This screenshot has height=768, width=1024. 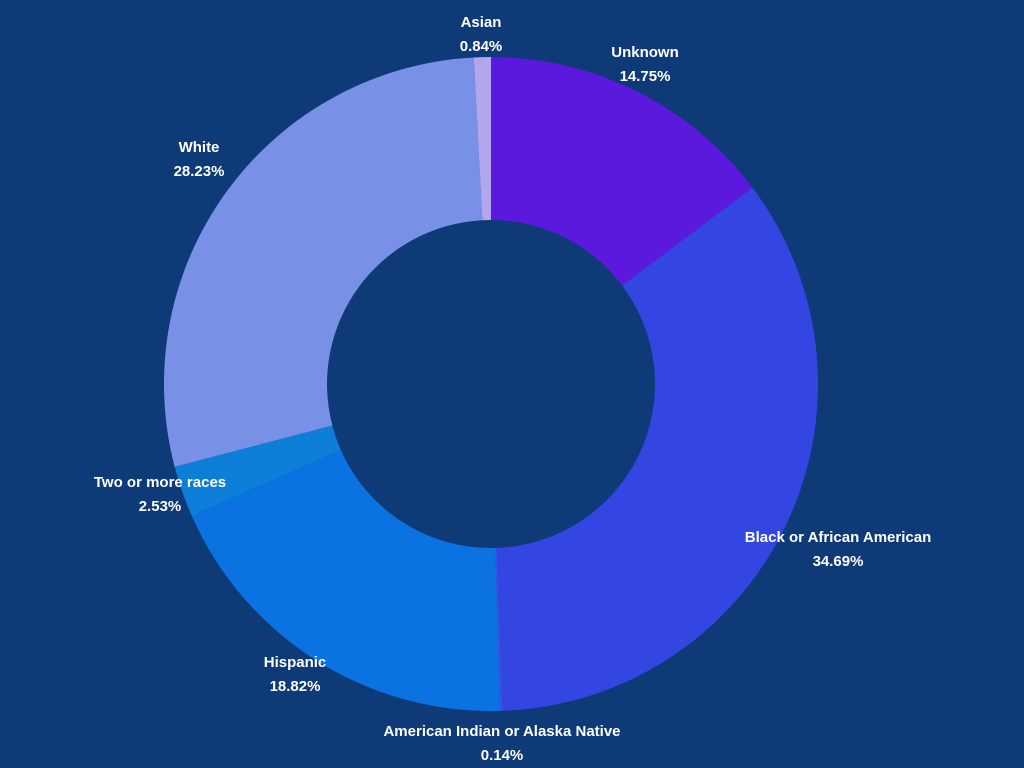 What do you see at coordinates (502, 731) in the screenshot?
I see `slice-category-label: American Indian or Alaska Native` at bounding box center [502, 731].